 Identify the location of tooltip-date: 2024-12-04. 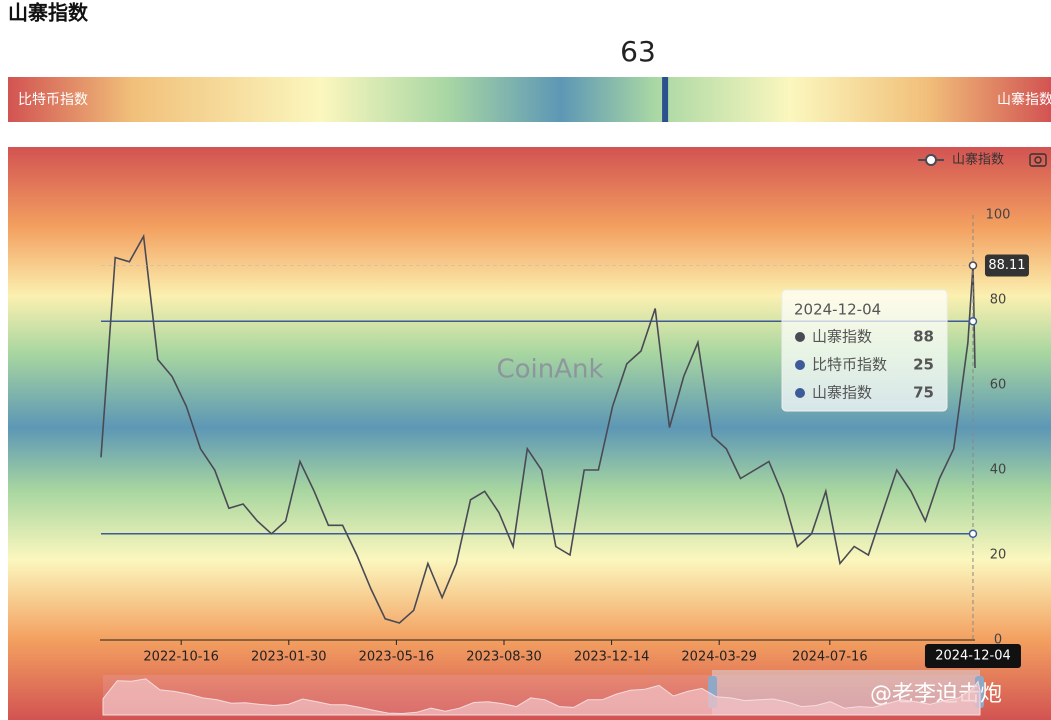
(837, 310).